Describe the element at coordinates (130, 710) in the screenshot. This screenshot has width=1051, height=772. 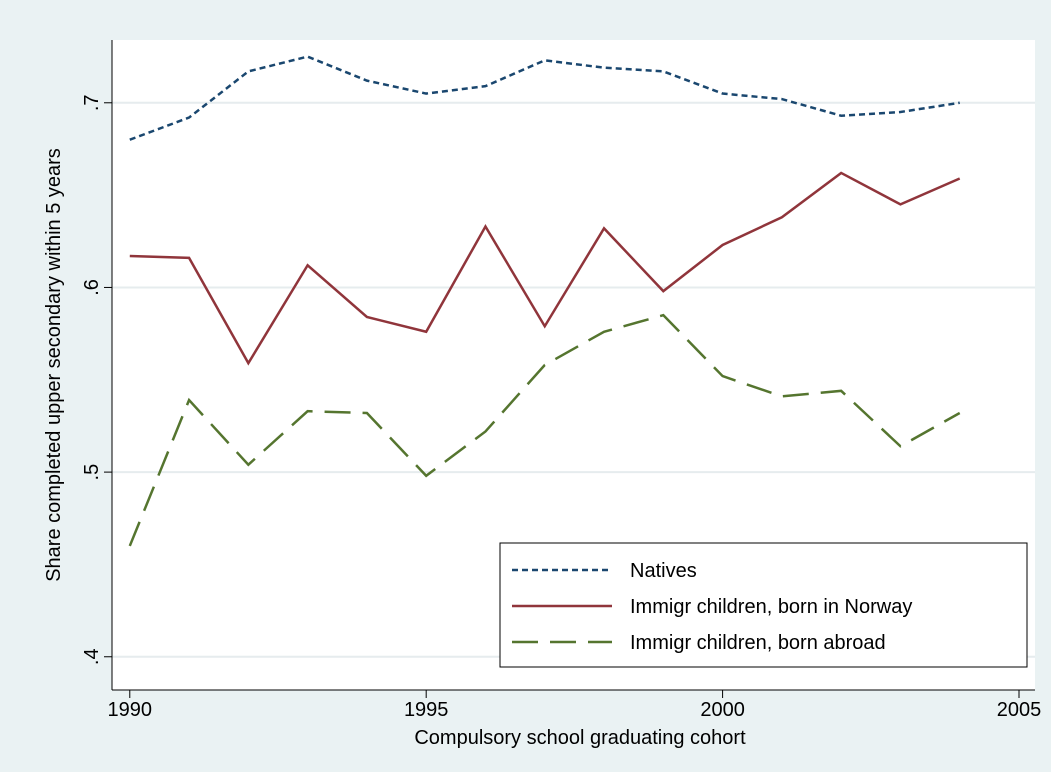
I see `x-tick-label: 1990` at that location.